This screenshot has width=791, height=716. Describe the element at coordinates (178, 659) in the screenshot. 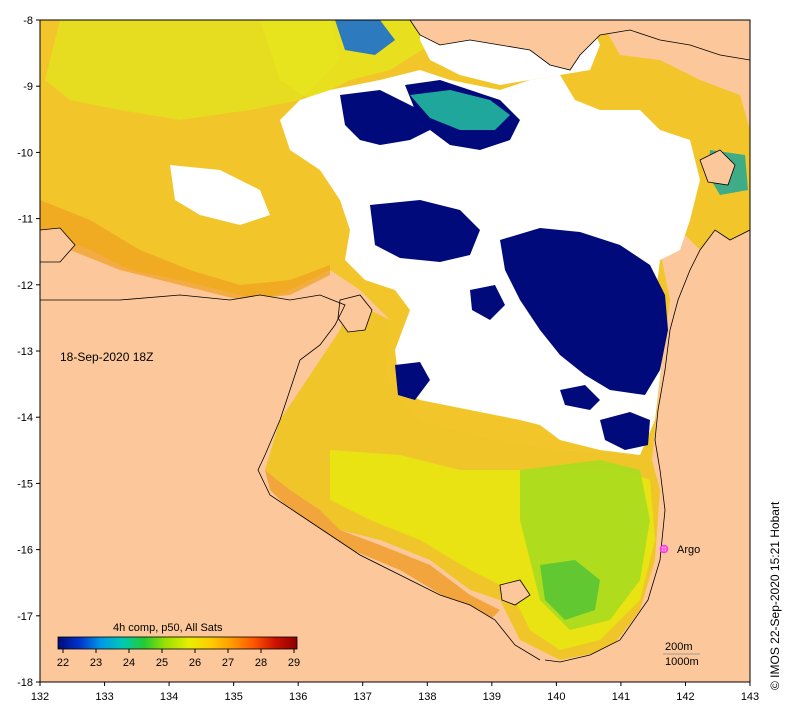

I see `colorbar-ticks: 22 23 24 25 26 27 28 29` at that location.